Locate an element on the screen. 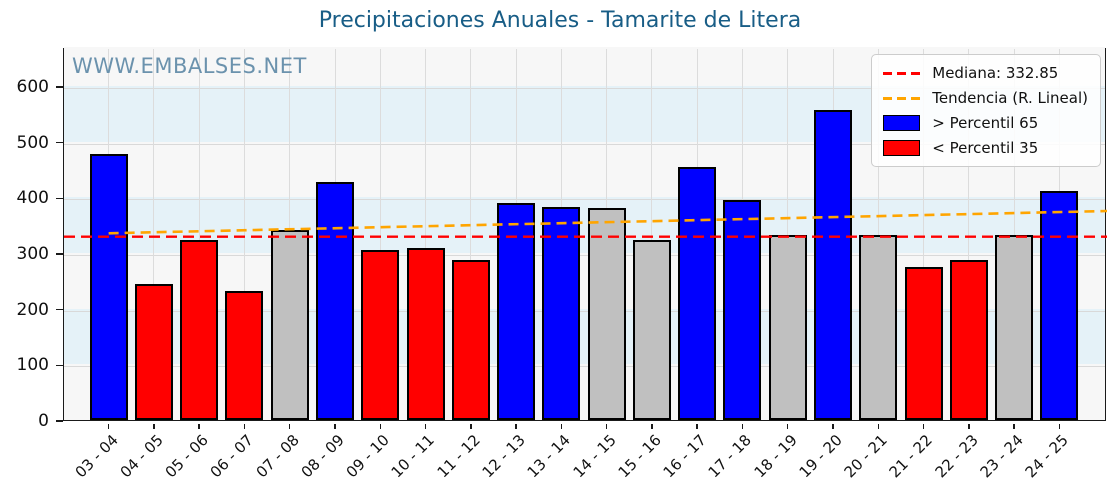 The image size is (1120, 500). y-tick-label: 500 is located at coordinates (32, 142).